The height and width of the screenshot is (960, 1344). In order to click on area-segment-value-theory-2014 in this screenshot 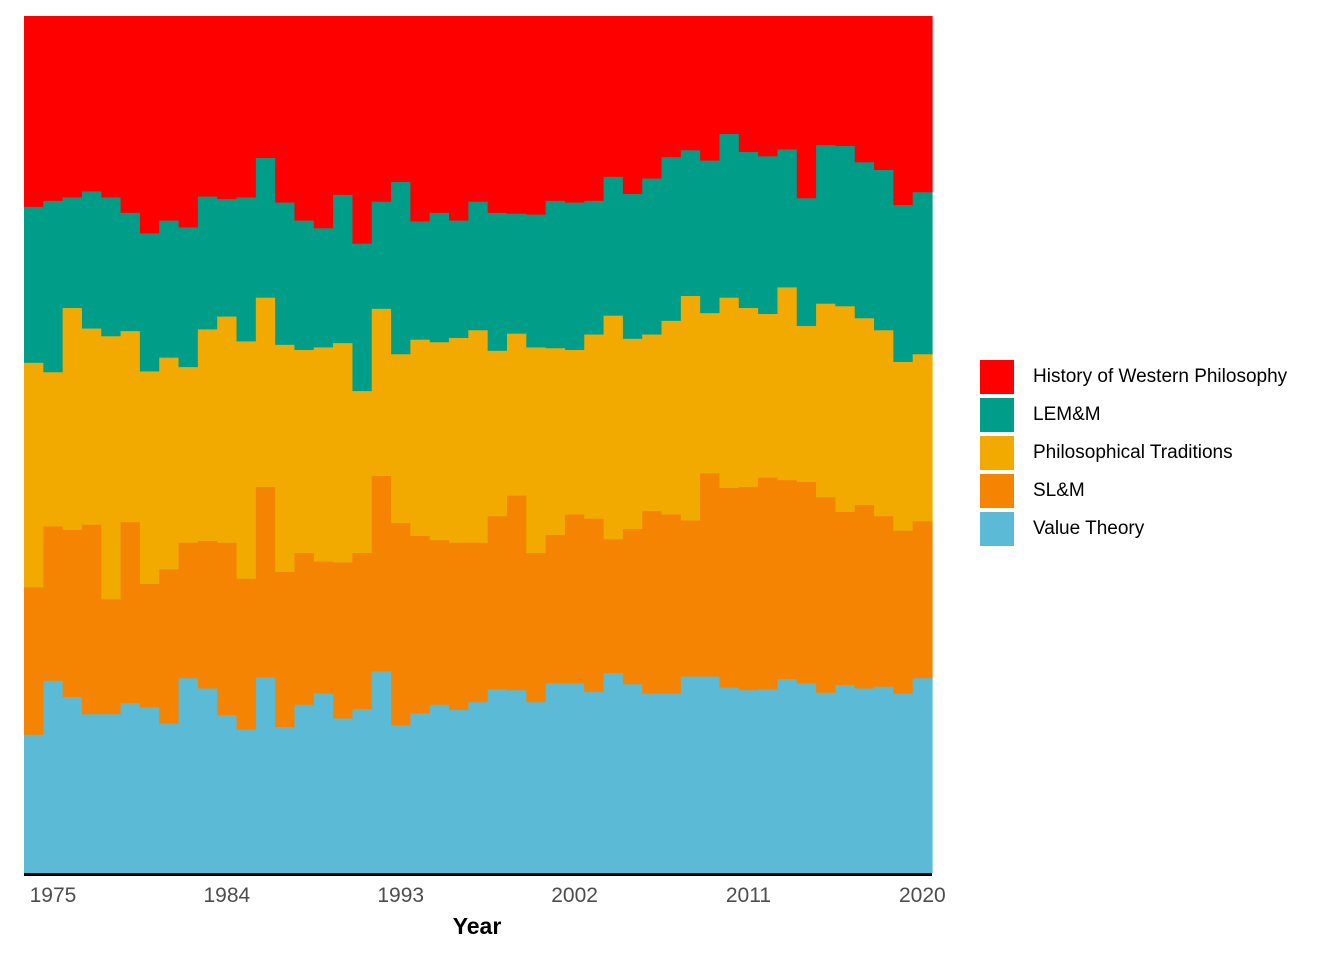, I will do `click(806, 778)`.